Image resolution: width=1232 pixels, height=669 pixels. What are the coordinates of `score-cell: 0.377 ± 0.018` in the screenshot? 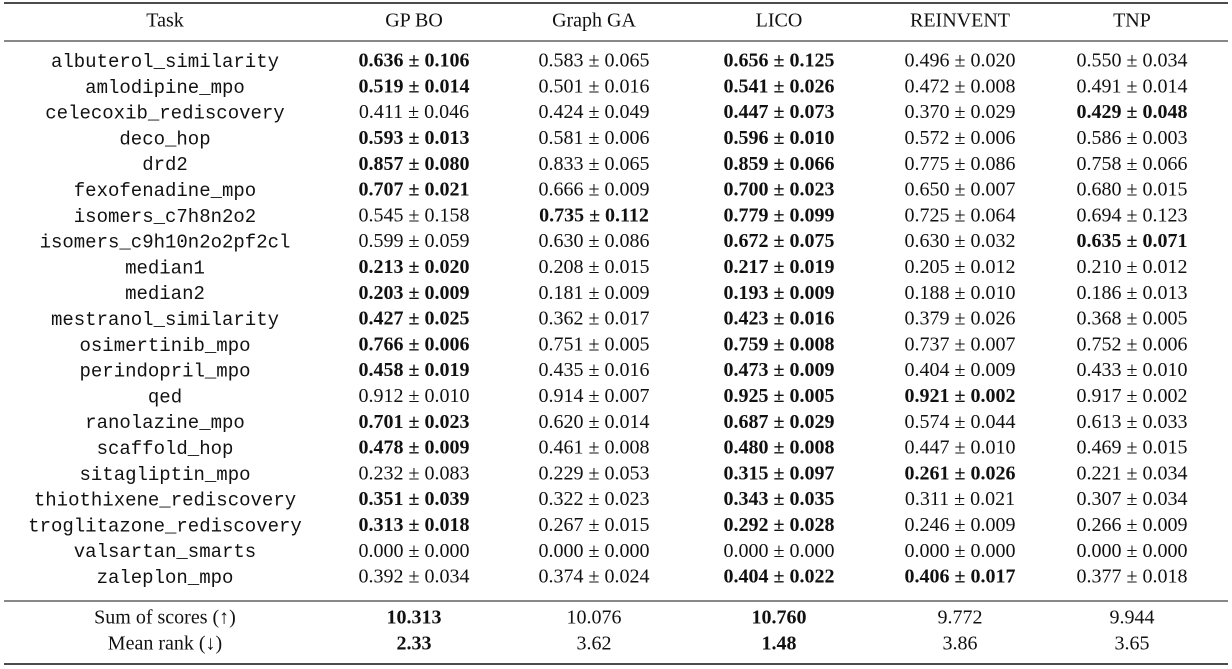 It's located at (1132, 577).